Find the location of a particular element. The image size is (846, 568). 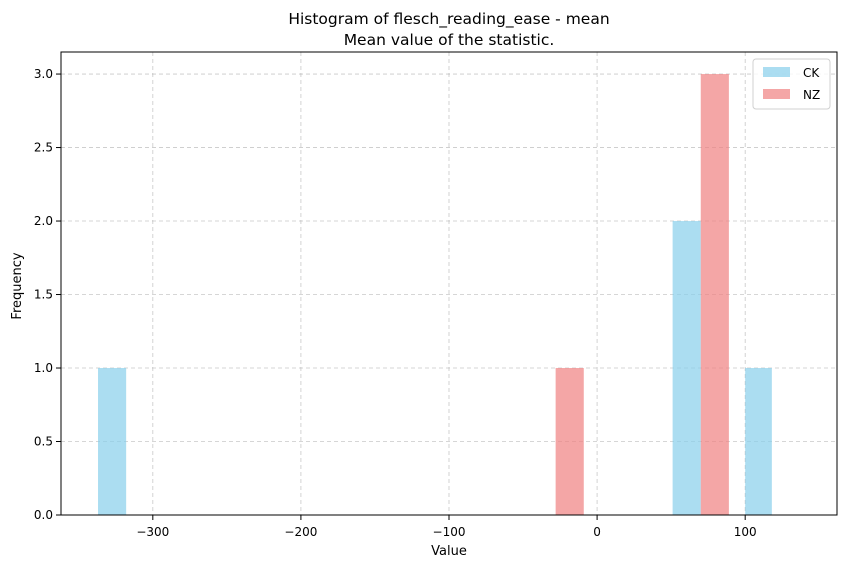

legend-label-ck: CK is located at coordinates (811, 73).